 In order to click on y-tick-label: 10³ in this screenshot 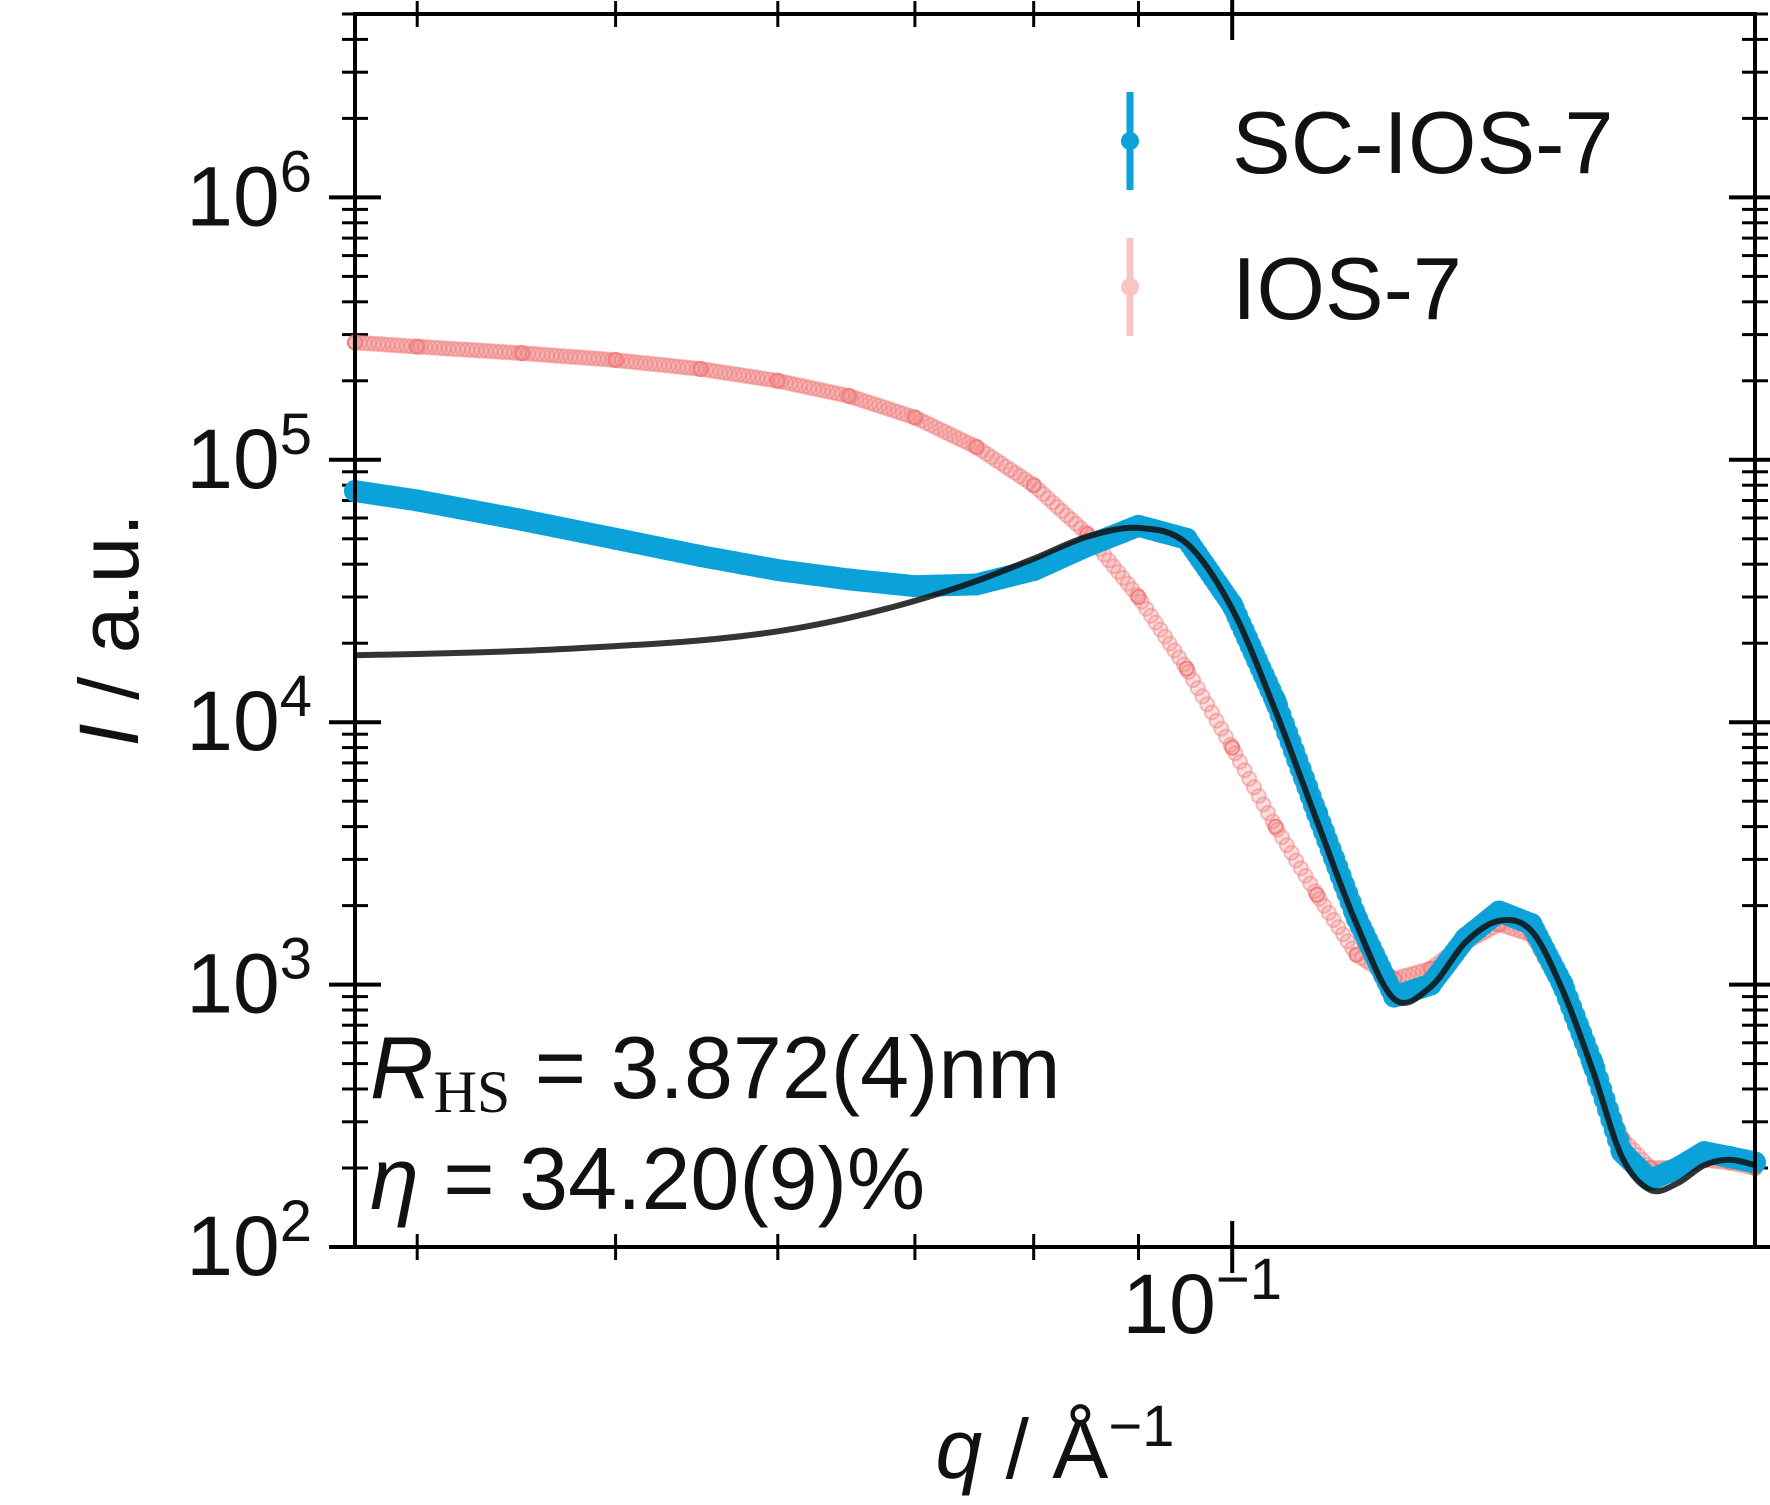, I will do `click(249, 979)`.